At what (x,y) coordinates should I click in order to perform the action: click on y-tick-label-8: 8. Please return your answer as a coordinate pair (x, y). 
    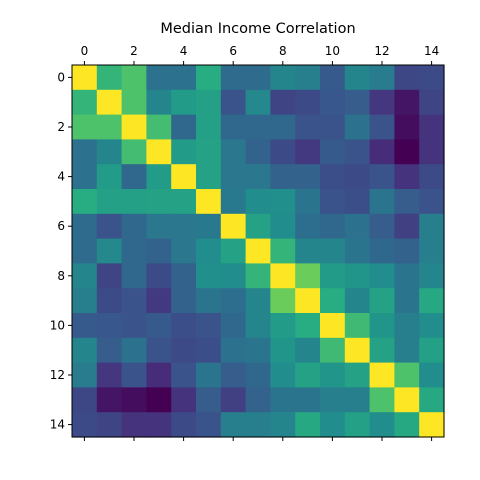
    Looking at the image, I should click on (61, 276).